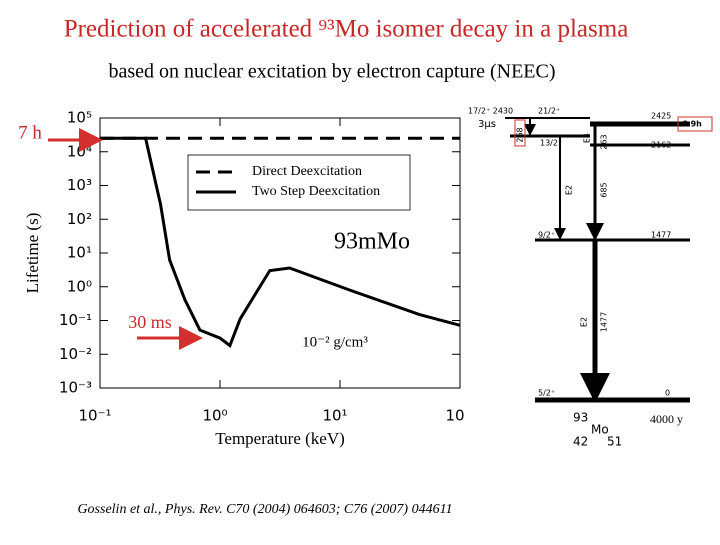  I want to click on level-label: 5/2⁺, so click(546, 393).